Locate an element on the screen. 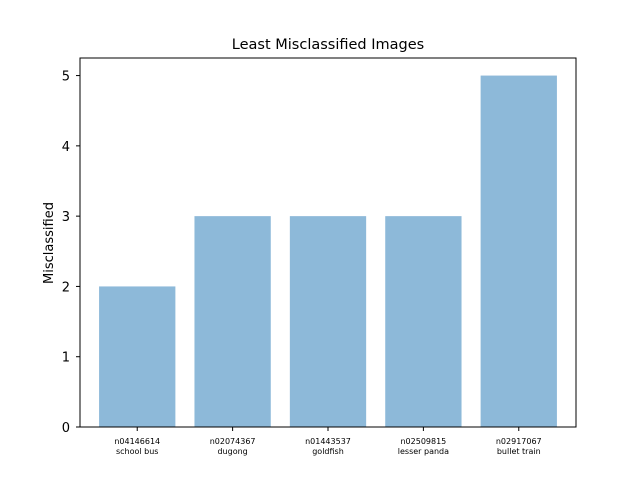  y-tick-label: 4 is located at coordinates (66, 147).